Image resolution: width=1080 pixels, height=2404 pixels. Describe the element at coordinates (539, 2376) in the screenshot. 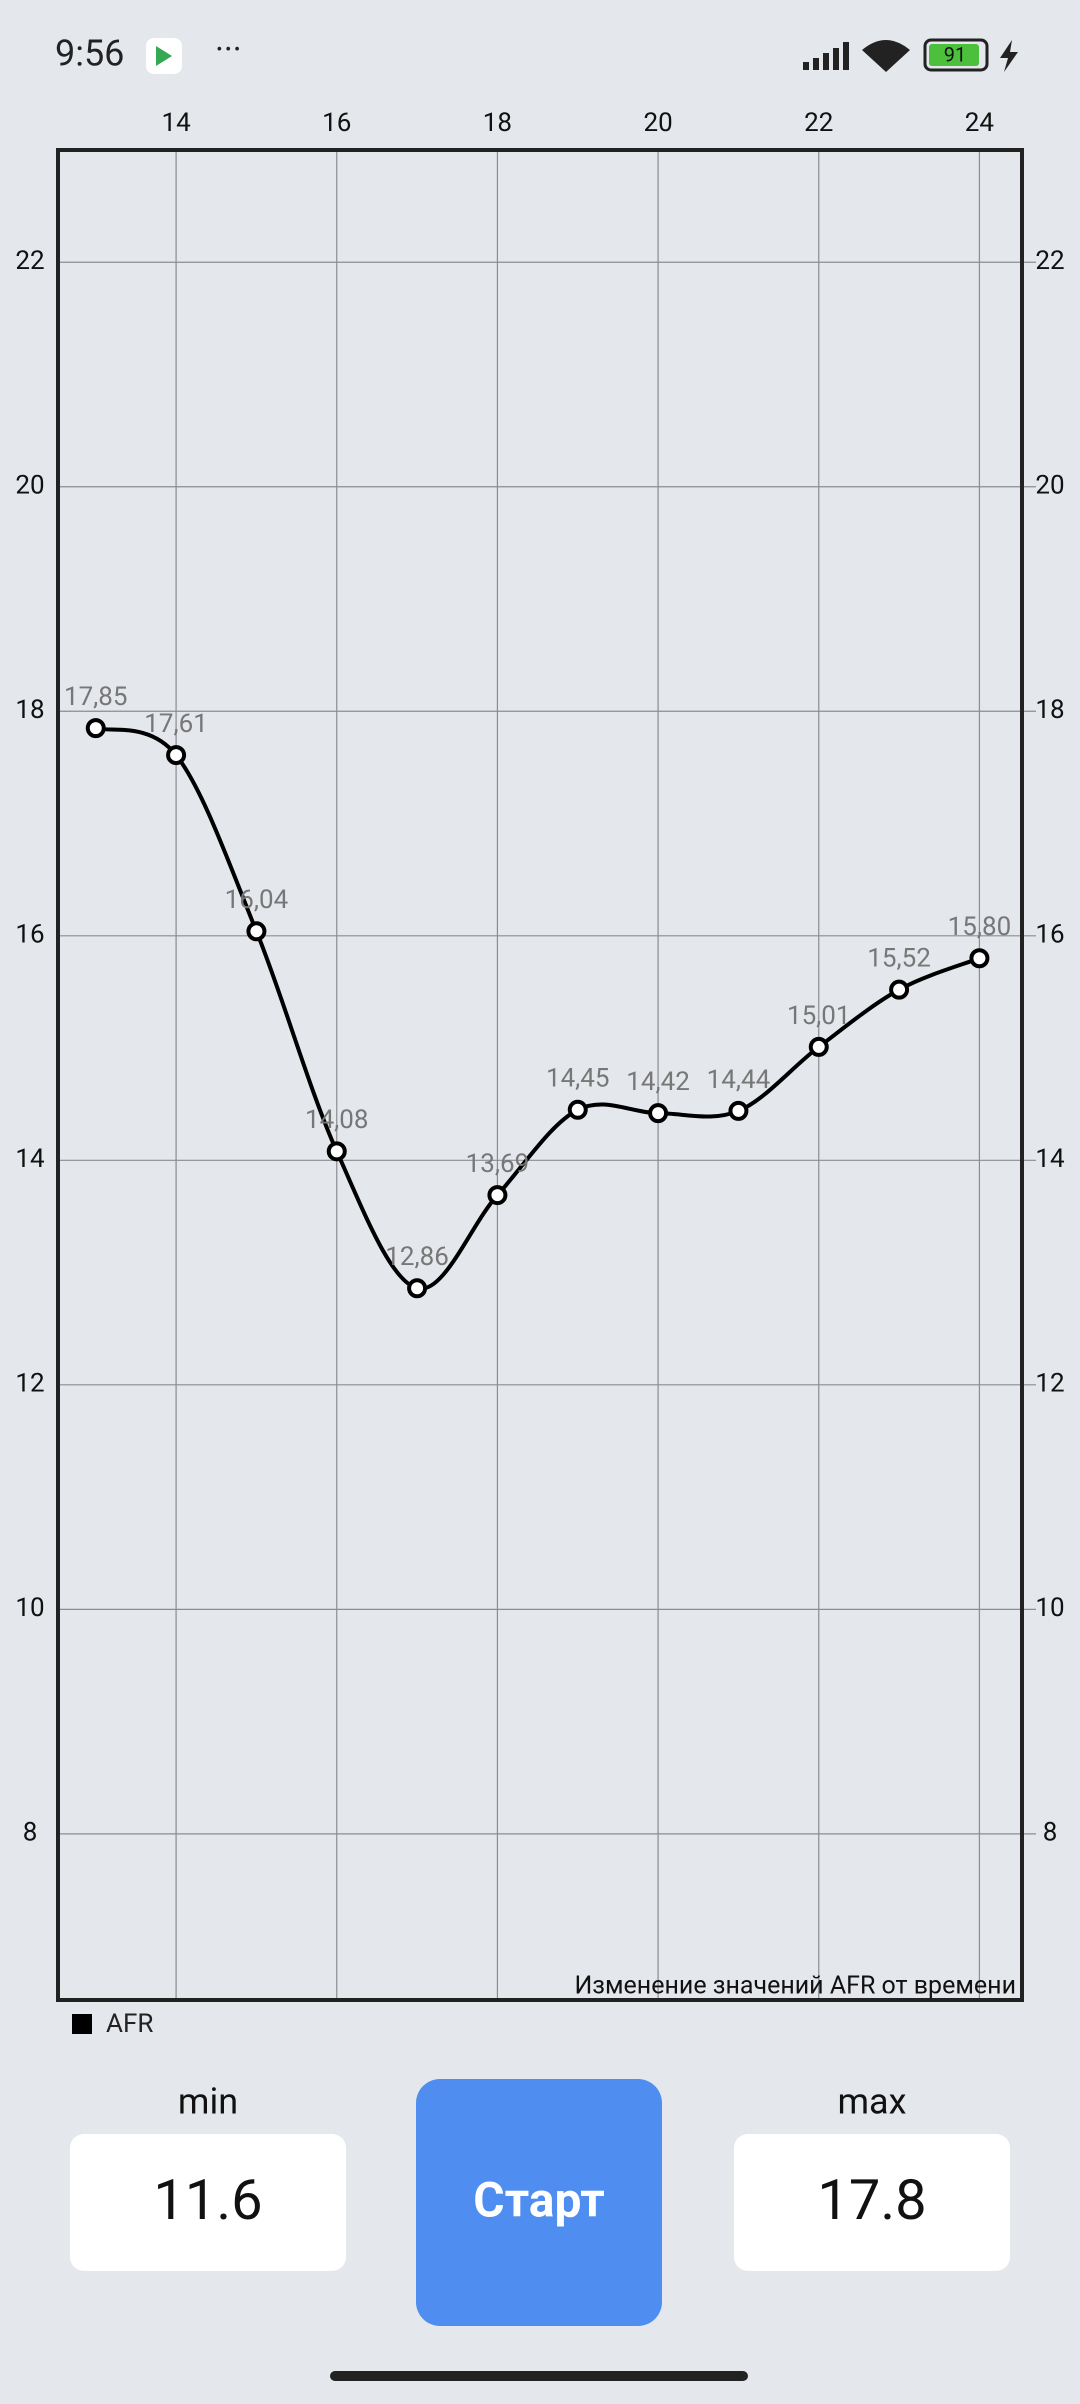

I see `nav-handle` at that location.